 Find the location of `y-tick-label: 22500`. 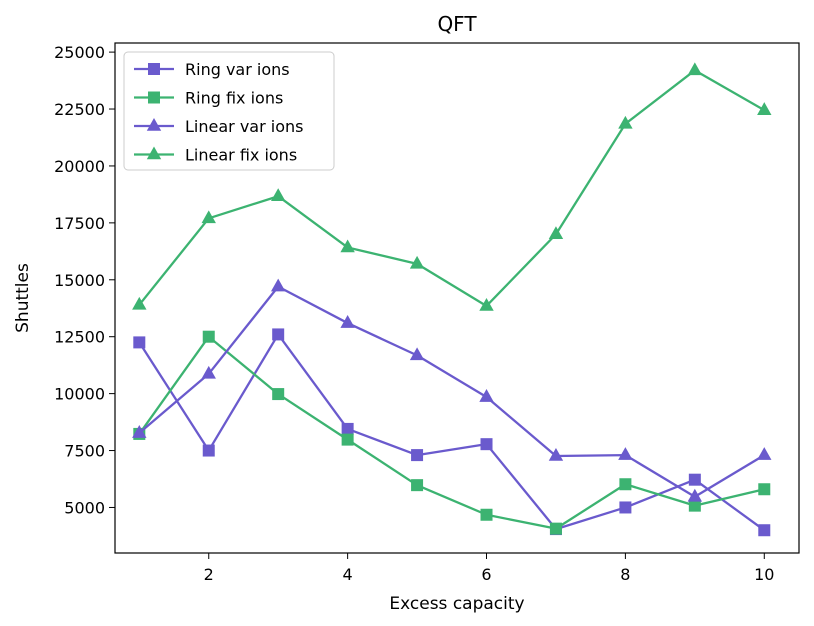

y-tick-label: 22500 is located at coordinates (79, 109).